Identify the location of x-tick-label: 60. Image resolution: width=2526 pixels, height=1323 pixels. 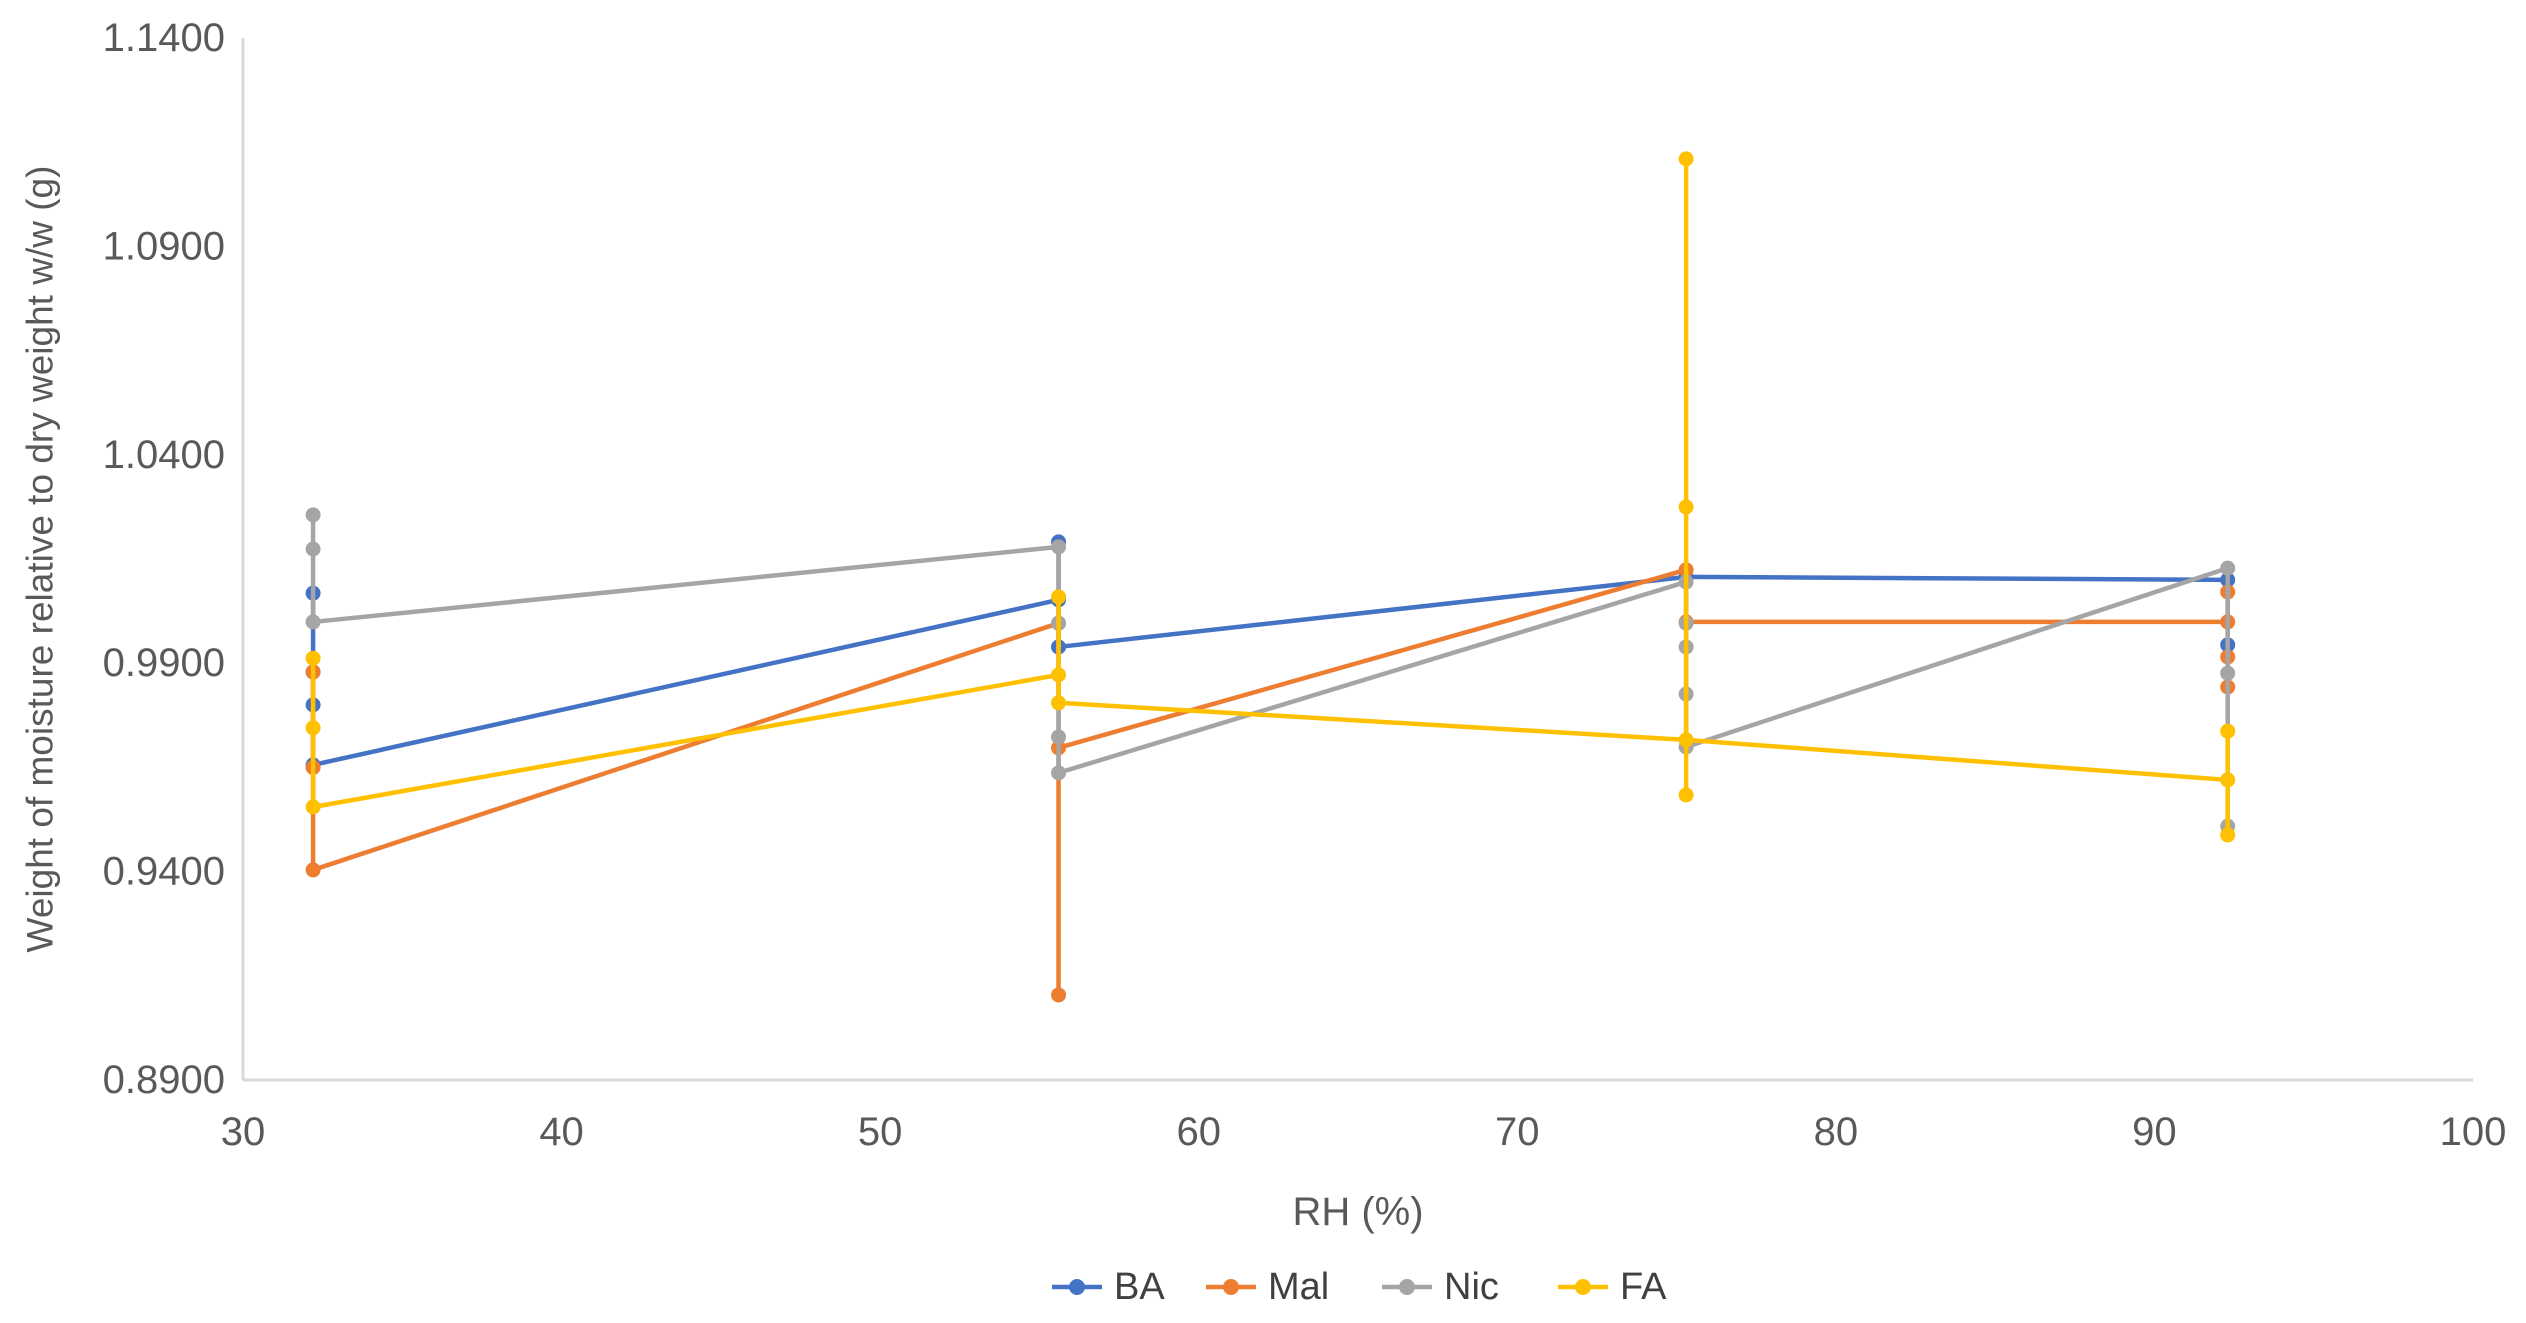
(1198, 1132).